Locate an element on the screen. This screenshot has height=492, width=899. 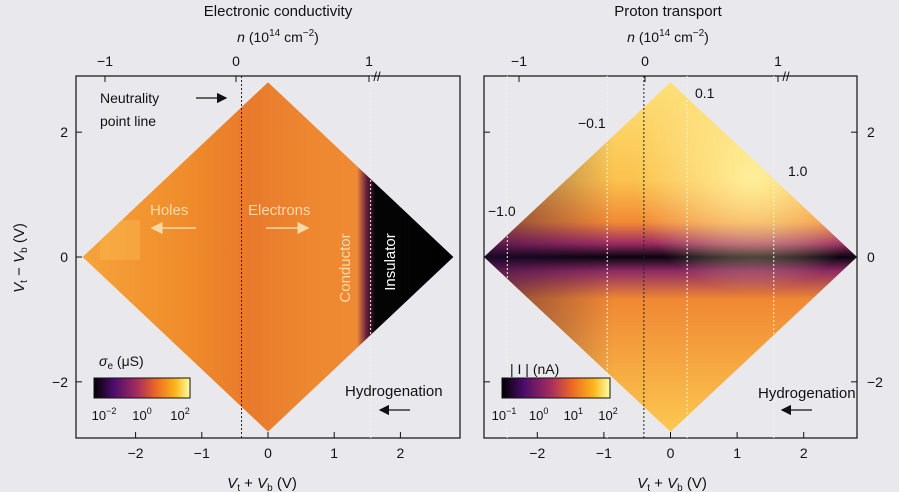
y-axis-label: Vt − Vb (V) is located at coordinates (20, 258).